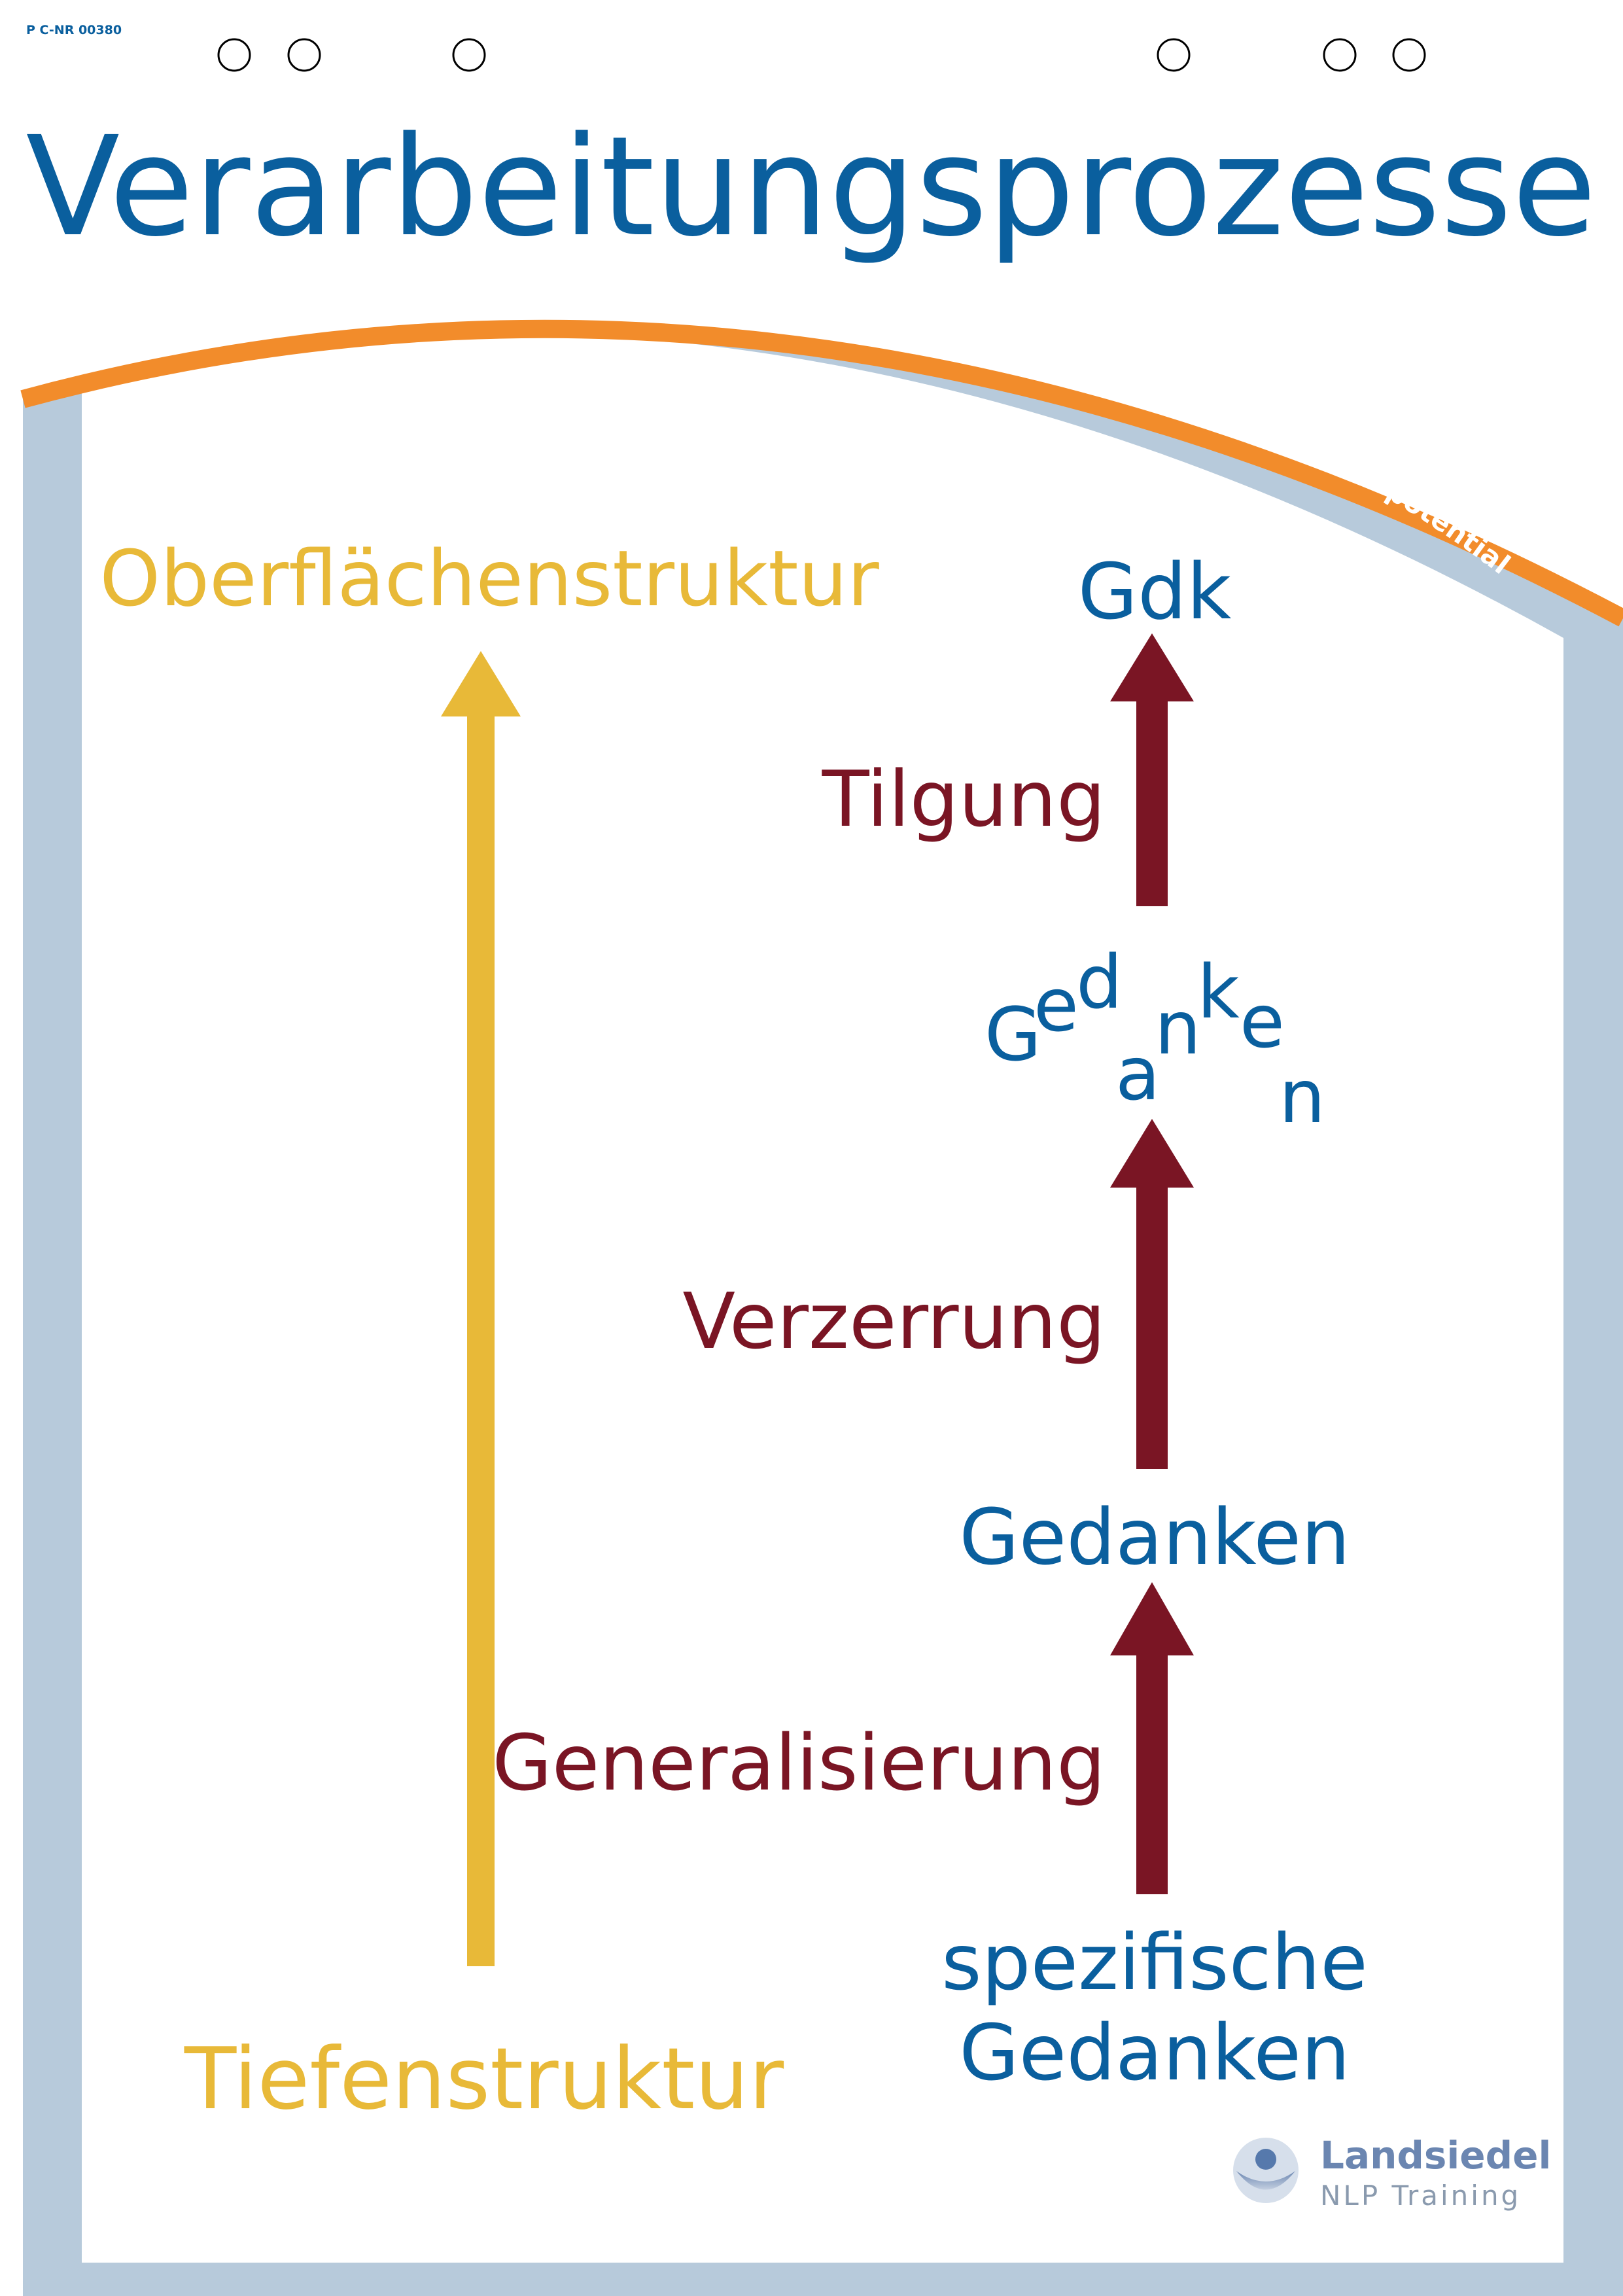  I want to click on process-distortion-label: Verzerrung, so click(894, 1321).